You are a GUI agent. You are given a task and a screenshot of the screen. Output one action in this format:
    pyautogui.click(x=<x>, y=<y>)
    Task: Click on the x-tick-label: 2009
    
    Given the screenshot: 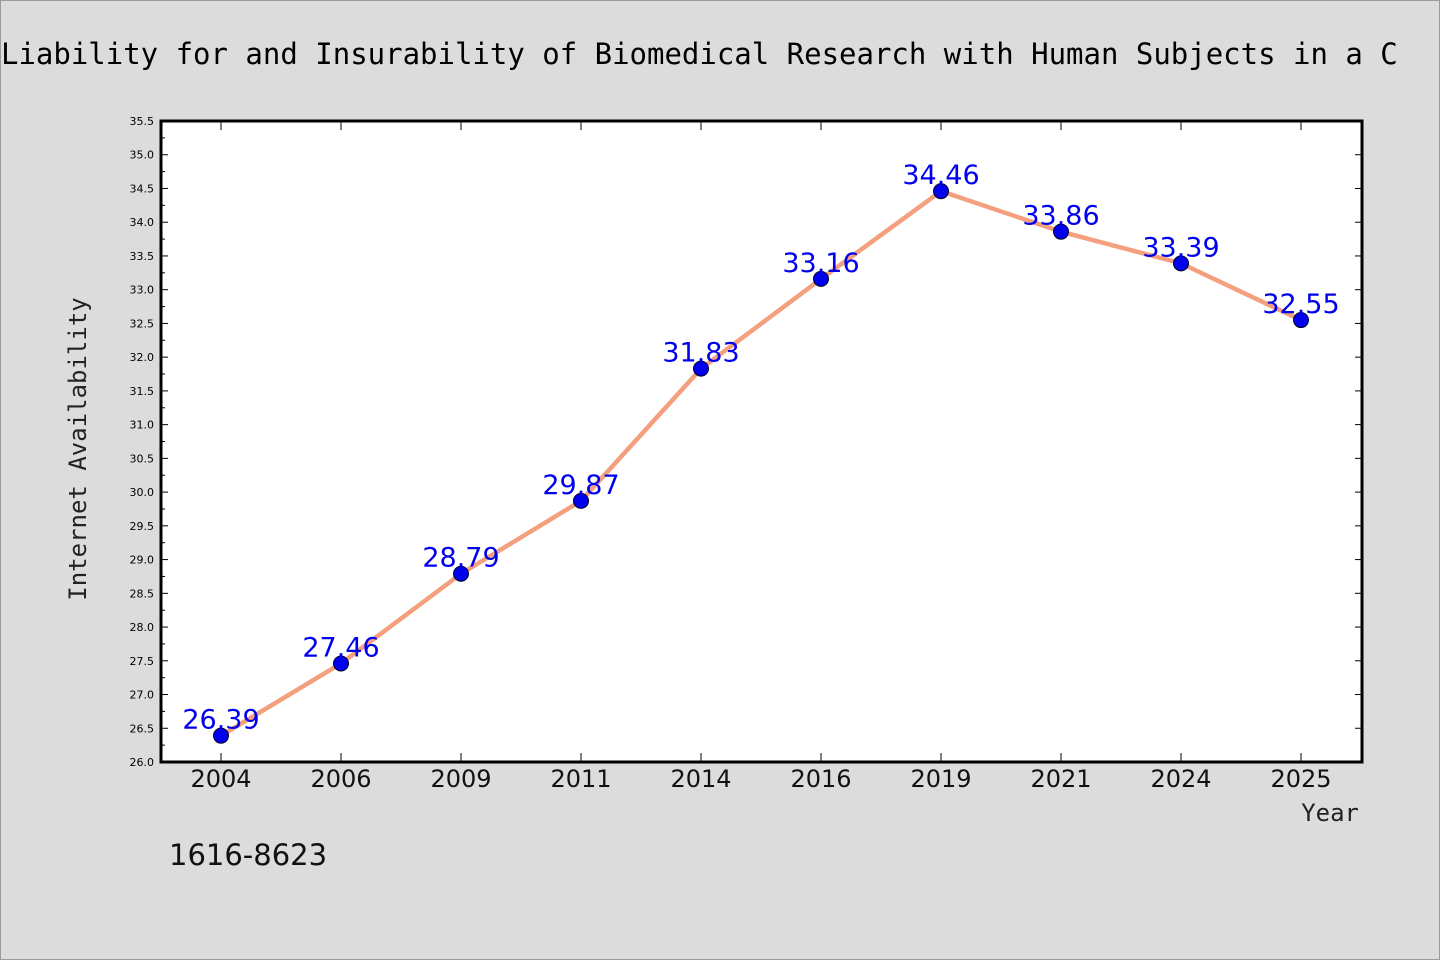 What is the action you would take?
    pyautogui.click(x=460, y=779)
    